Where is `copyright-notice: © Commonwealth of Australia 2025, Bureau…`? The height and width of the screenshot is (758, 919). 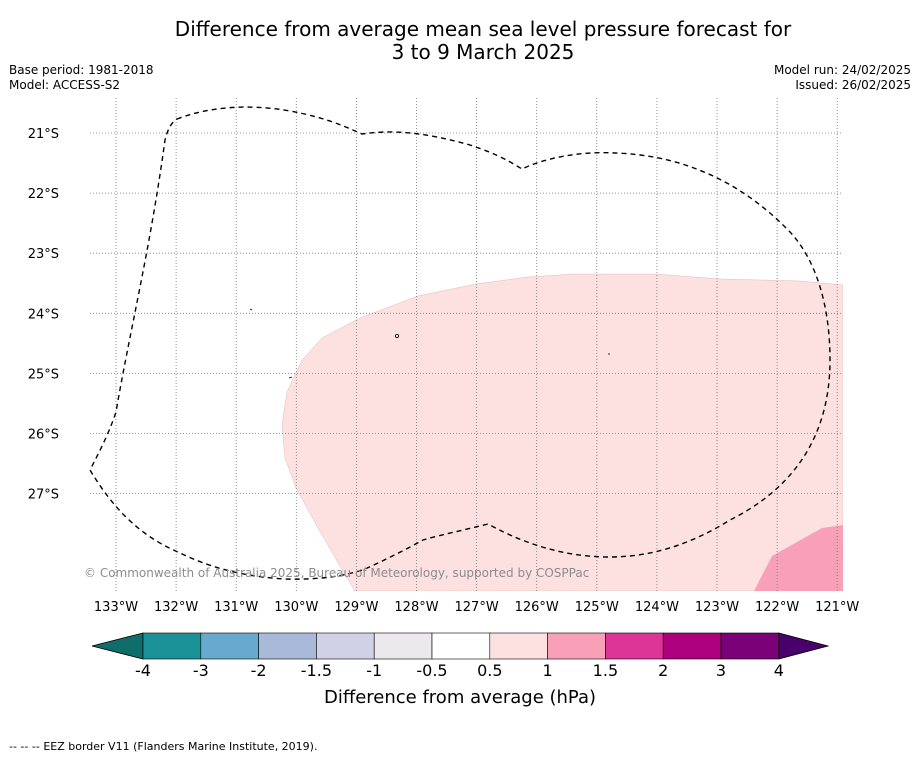
copyright-notice: © Commonwealth of Australia 2025, Bureau… is located at coordinates (336, 573).